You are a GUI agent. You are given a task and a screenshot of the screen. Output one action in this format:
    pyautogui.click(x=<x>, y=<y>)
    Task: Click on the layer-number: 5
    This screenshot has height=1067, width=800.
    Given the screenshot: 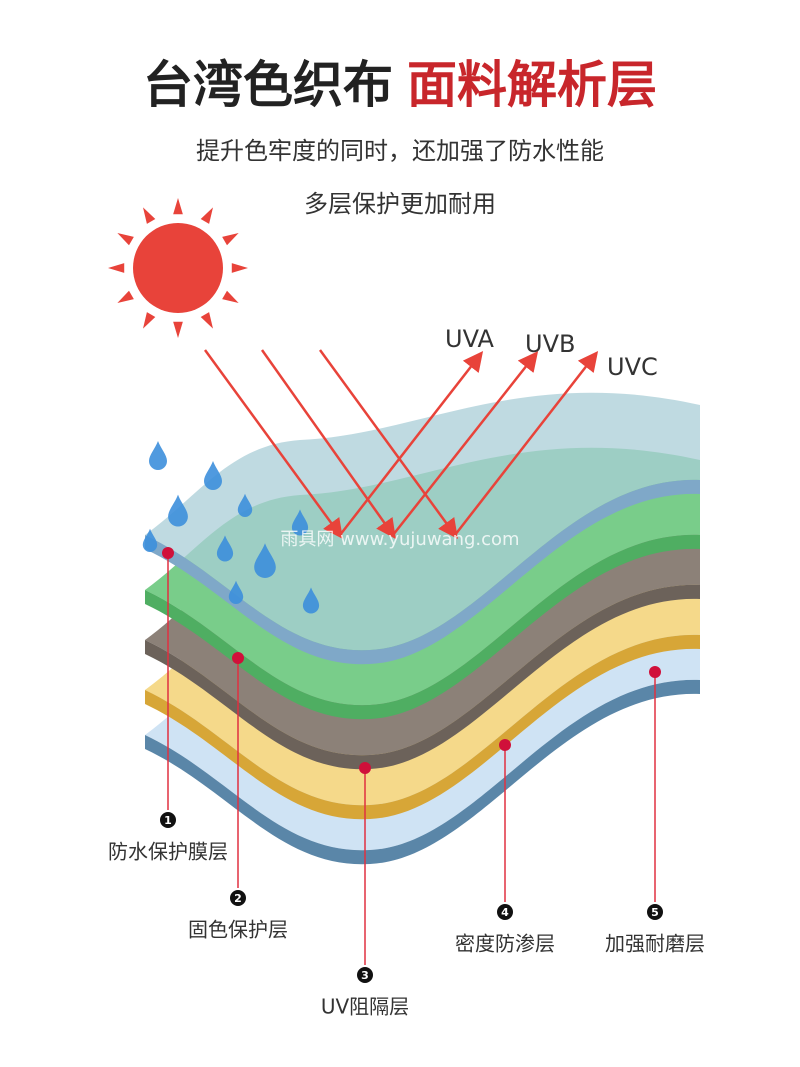 What is the action you would take?
    pyautogui.click(x=655, y=912)
    